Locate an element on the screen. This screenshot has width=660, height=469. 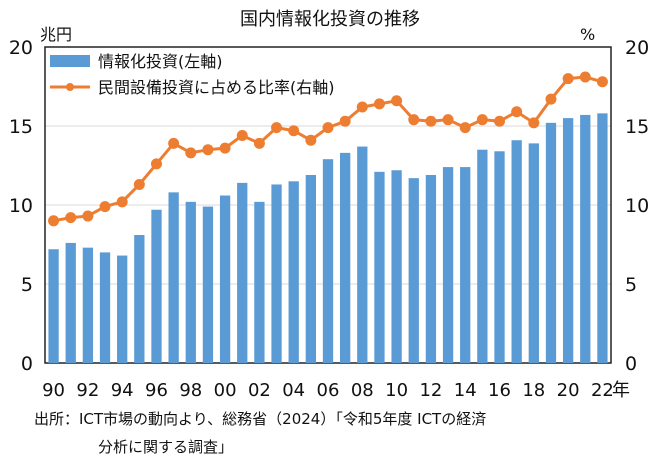
legend-line-marker is located at coordinates (70, 87).